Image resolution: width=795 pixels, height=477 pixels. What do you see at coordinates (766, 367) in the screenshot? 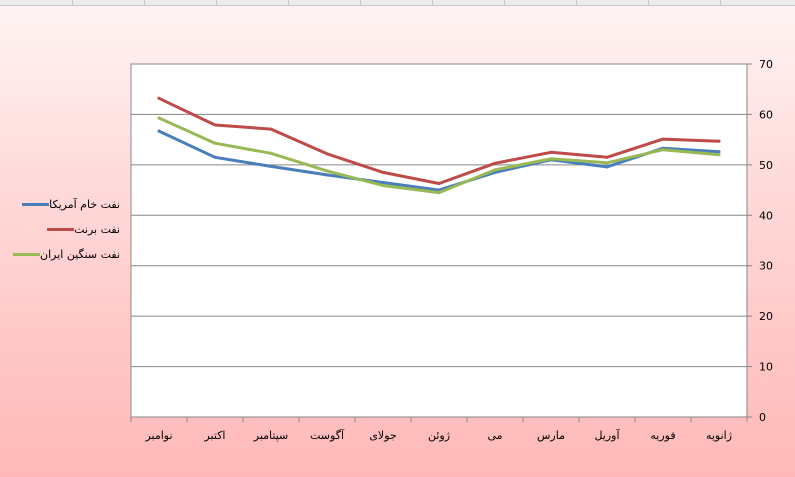
I see `y-tick-label: 10` at bounding box center [766, 367].